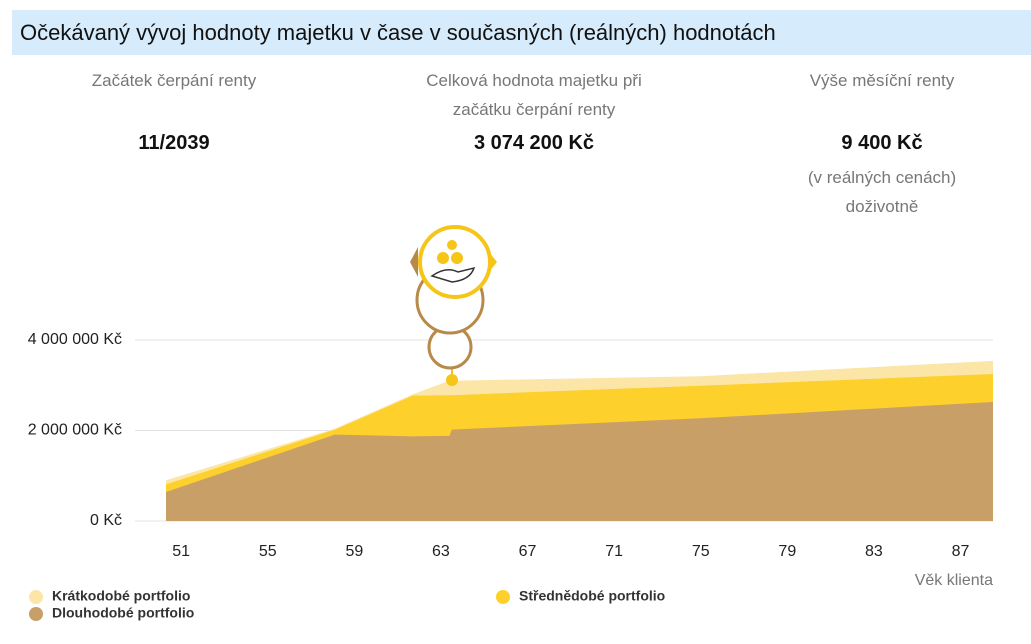  Describe the element at coordinates (354, 551) in the screenshot. I see `x-tick-label: 59` at that location.